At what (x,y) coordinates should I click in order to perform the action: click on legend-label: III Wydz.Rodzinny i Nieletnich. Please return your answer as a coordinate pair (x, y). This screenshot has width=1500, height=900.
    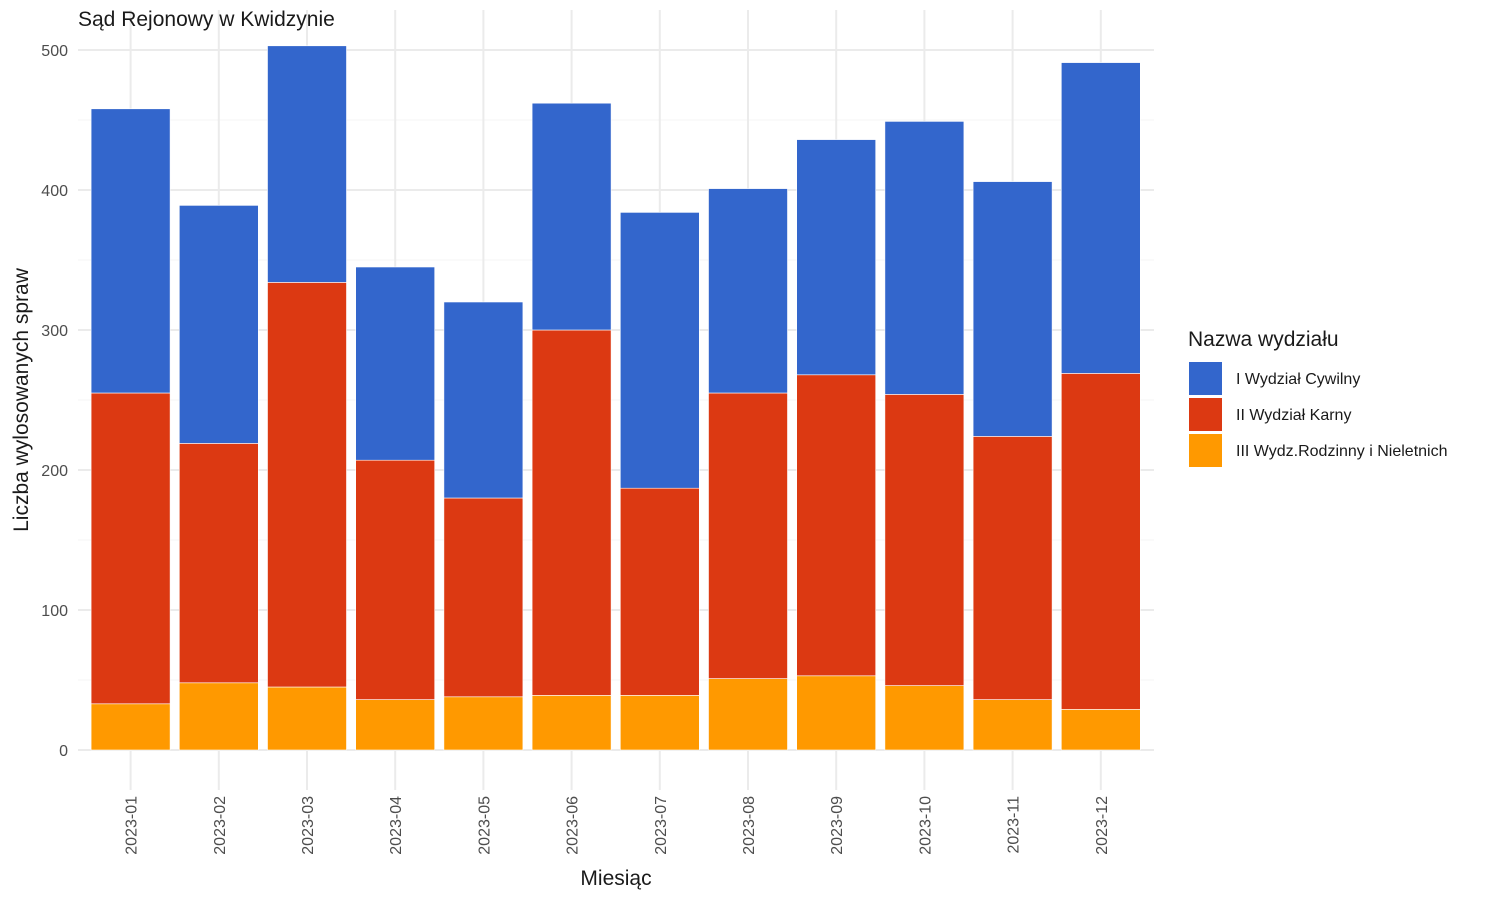
    Looking at the image, I should click on (1342, 451).